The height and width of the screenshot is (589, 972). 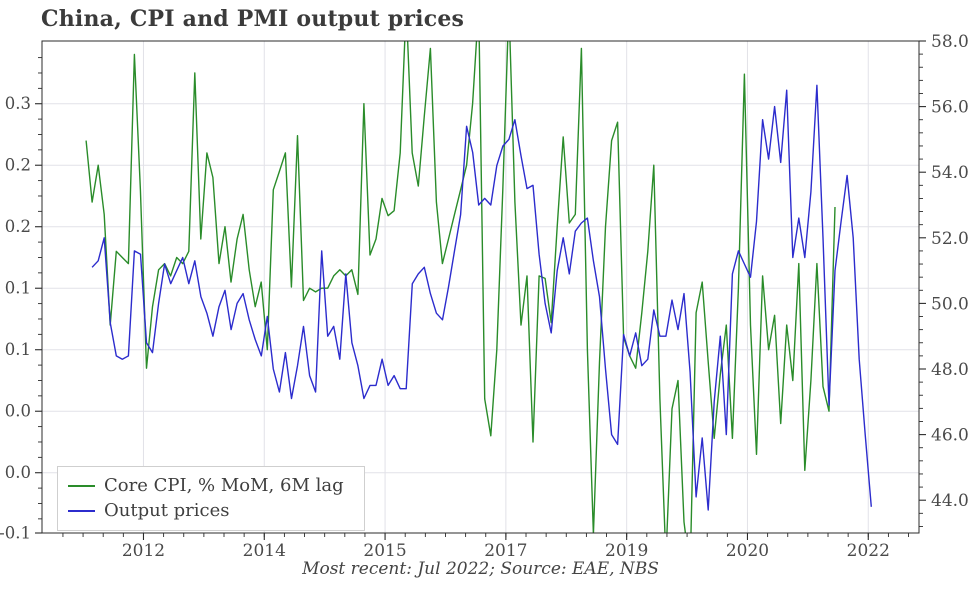 What do you see at coordinates (950, 436) in the screenshot?
I see `right-tick-label: 46.0` at bounding box center [950, 436].